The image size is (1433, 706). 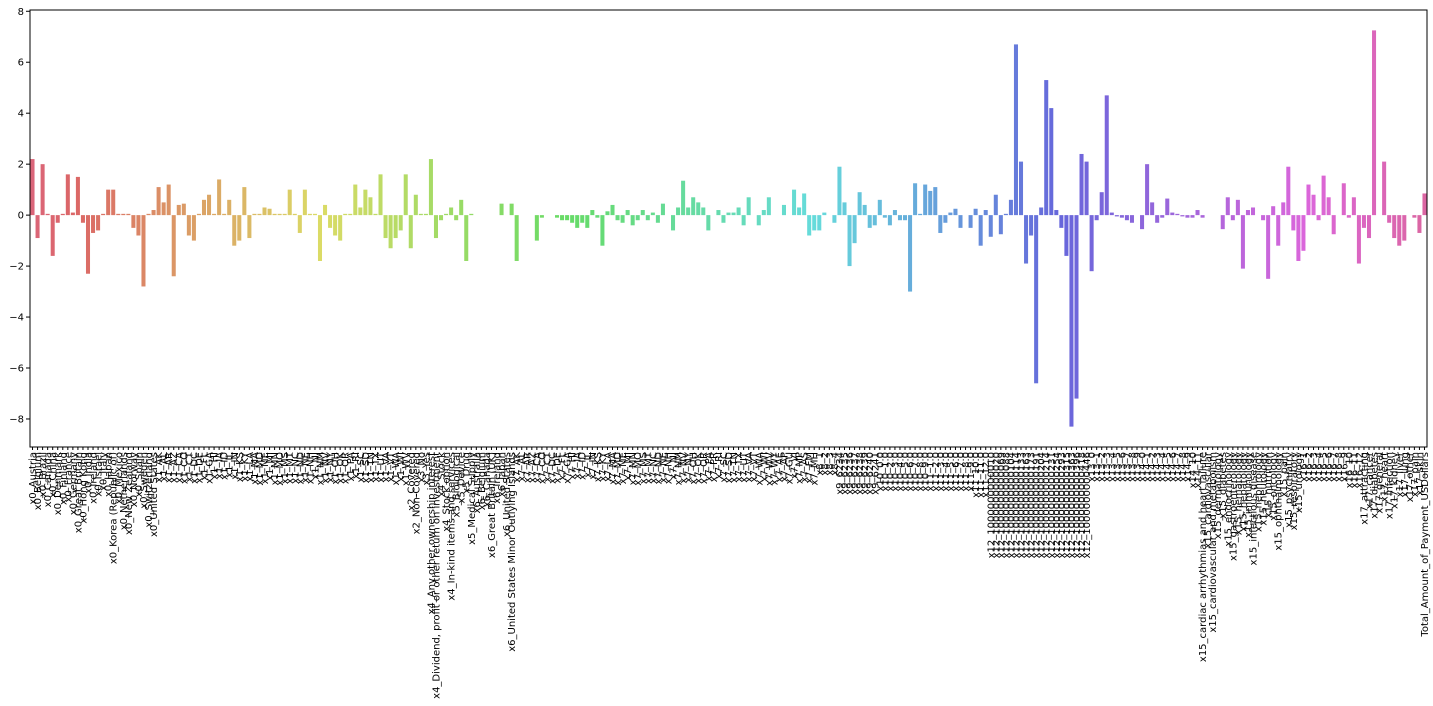 What do you see at coordinates (946, 472) in the screenshot?
I see `x-tick-label: x11_4.0` at bounding box center [946, 472].